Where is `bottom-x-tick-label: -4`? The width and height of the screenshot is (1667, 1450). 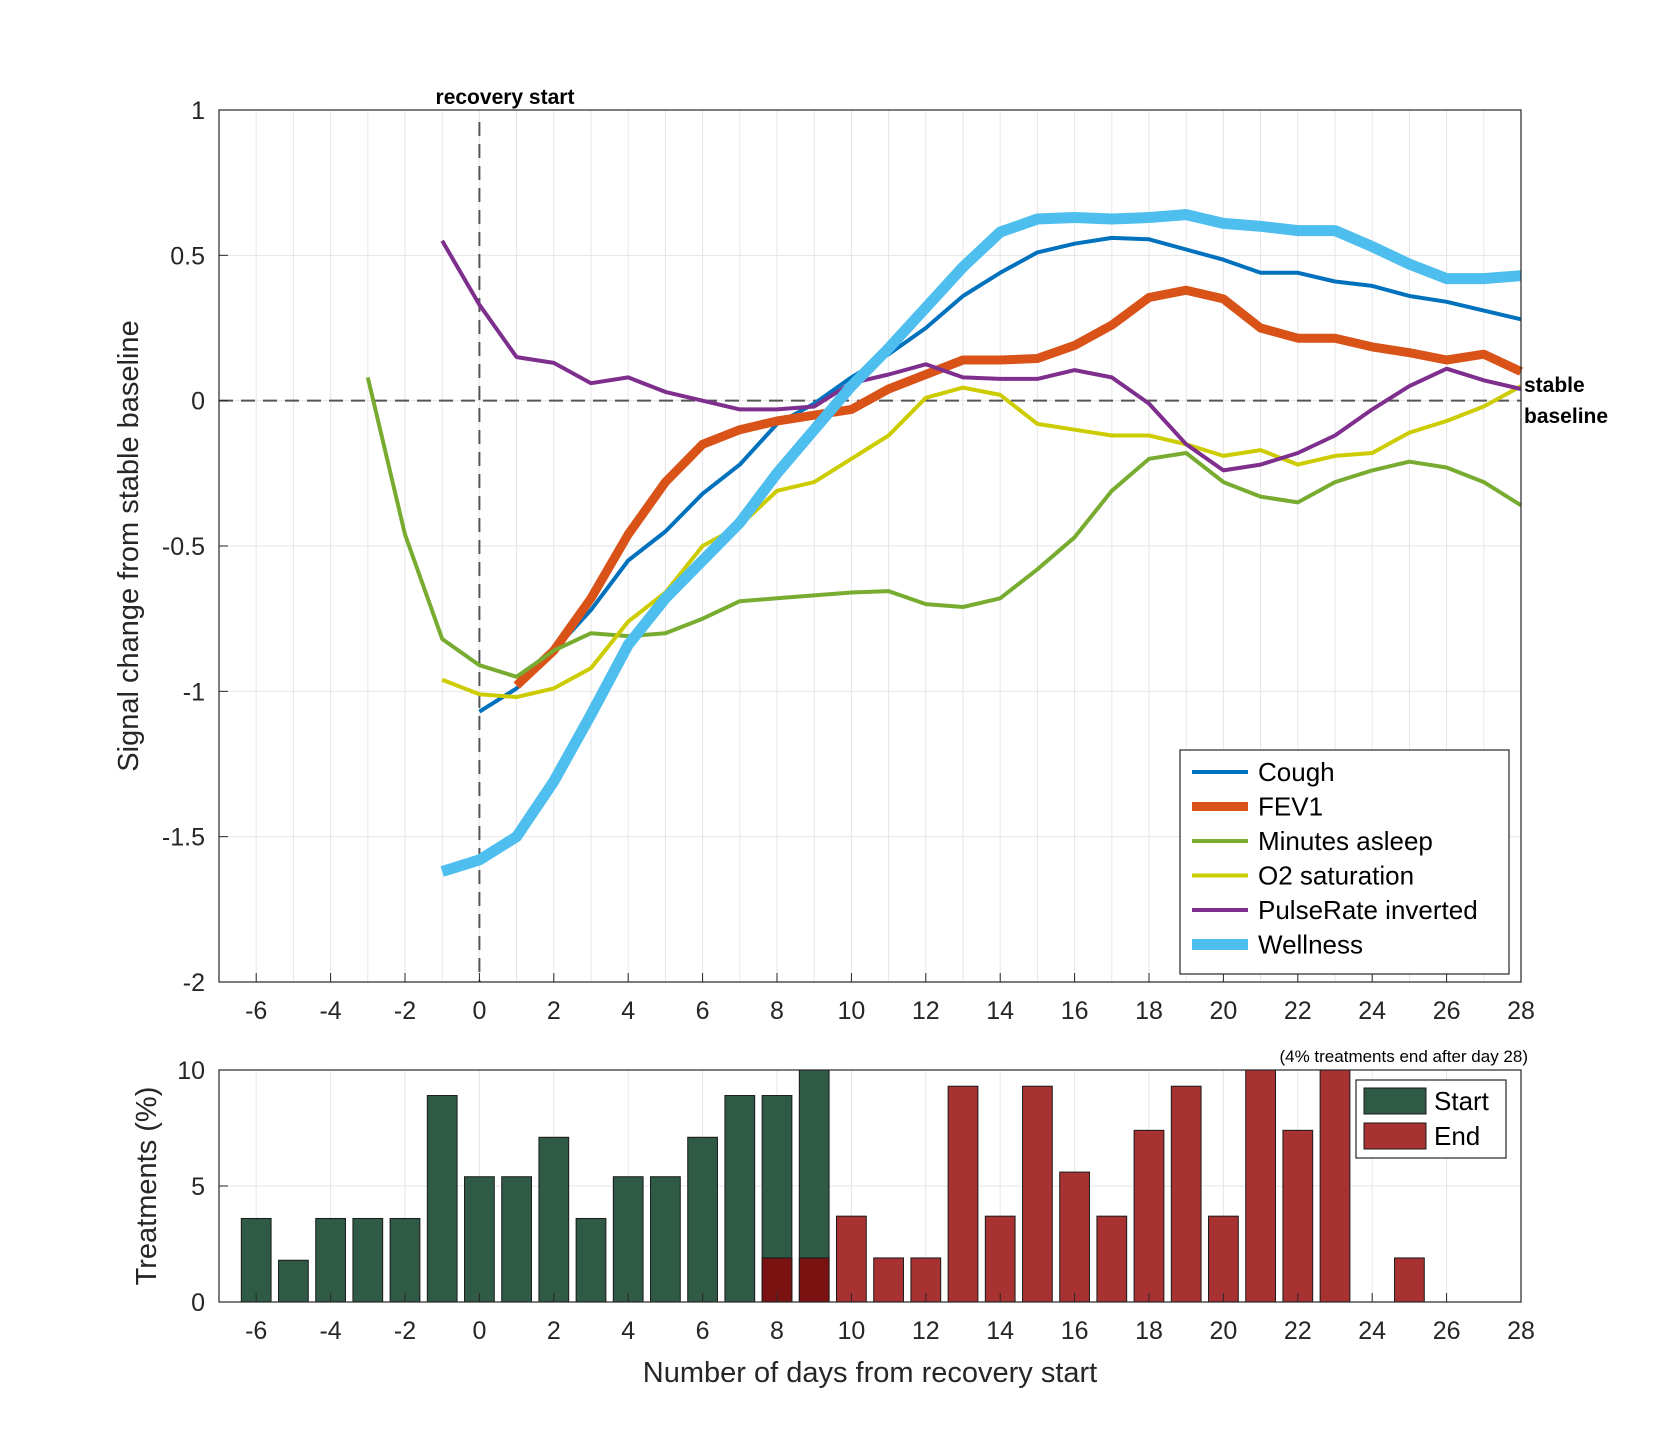 bottom-x-tick-label: -4 is located at coordinates (330, 1331).